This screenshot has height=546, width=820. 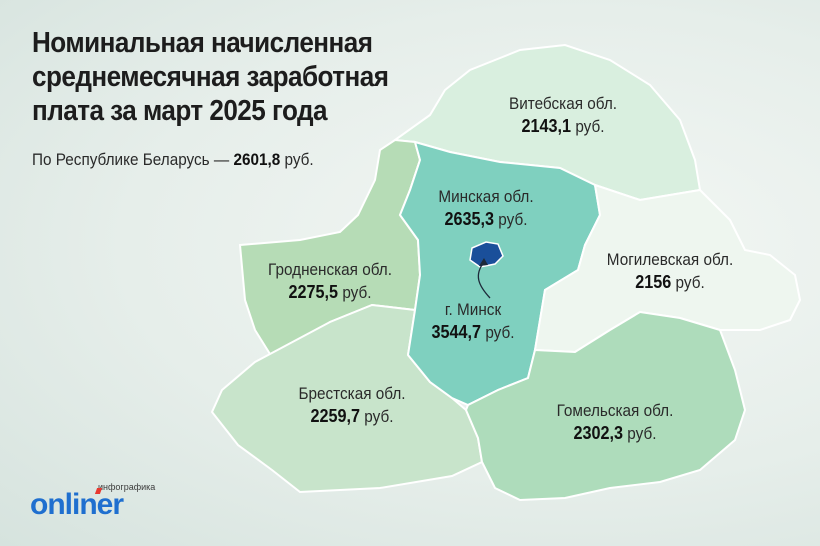 What do you see at coordinates (498, 332) in the screenshot?
I see `label-minsk-city-unit: руб.` at bounding box center [498, 332].